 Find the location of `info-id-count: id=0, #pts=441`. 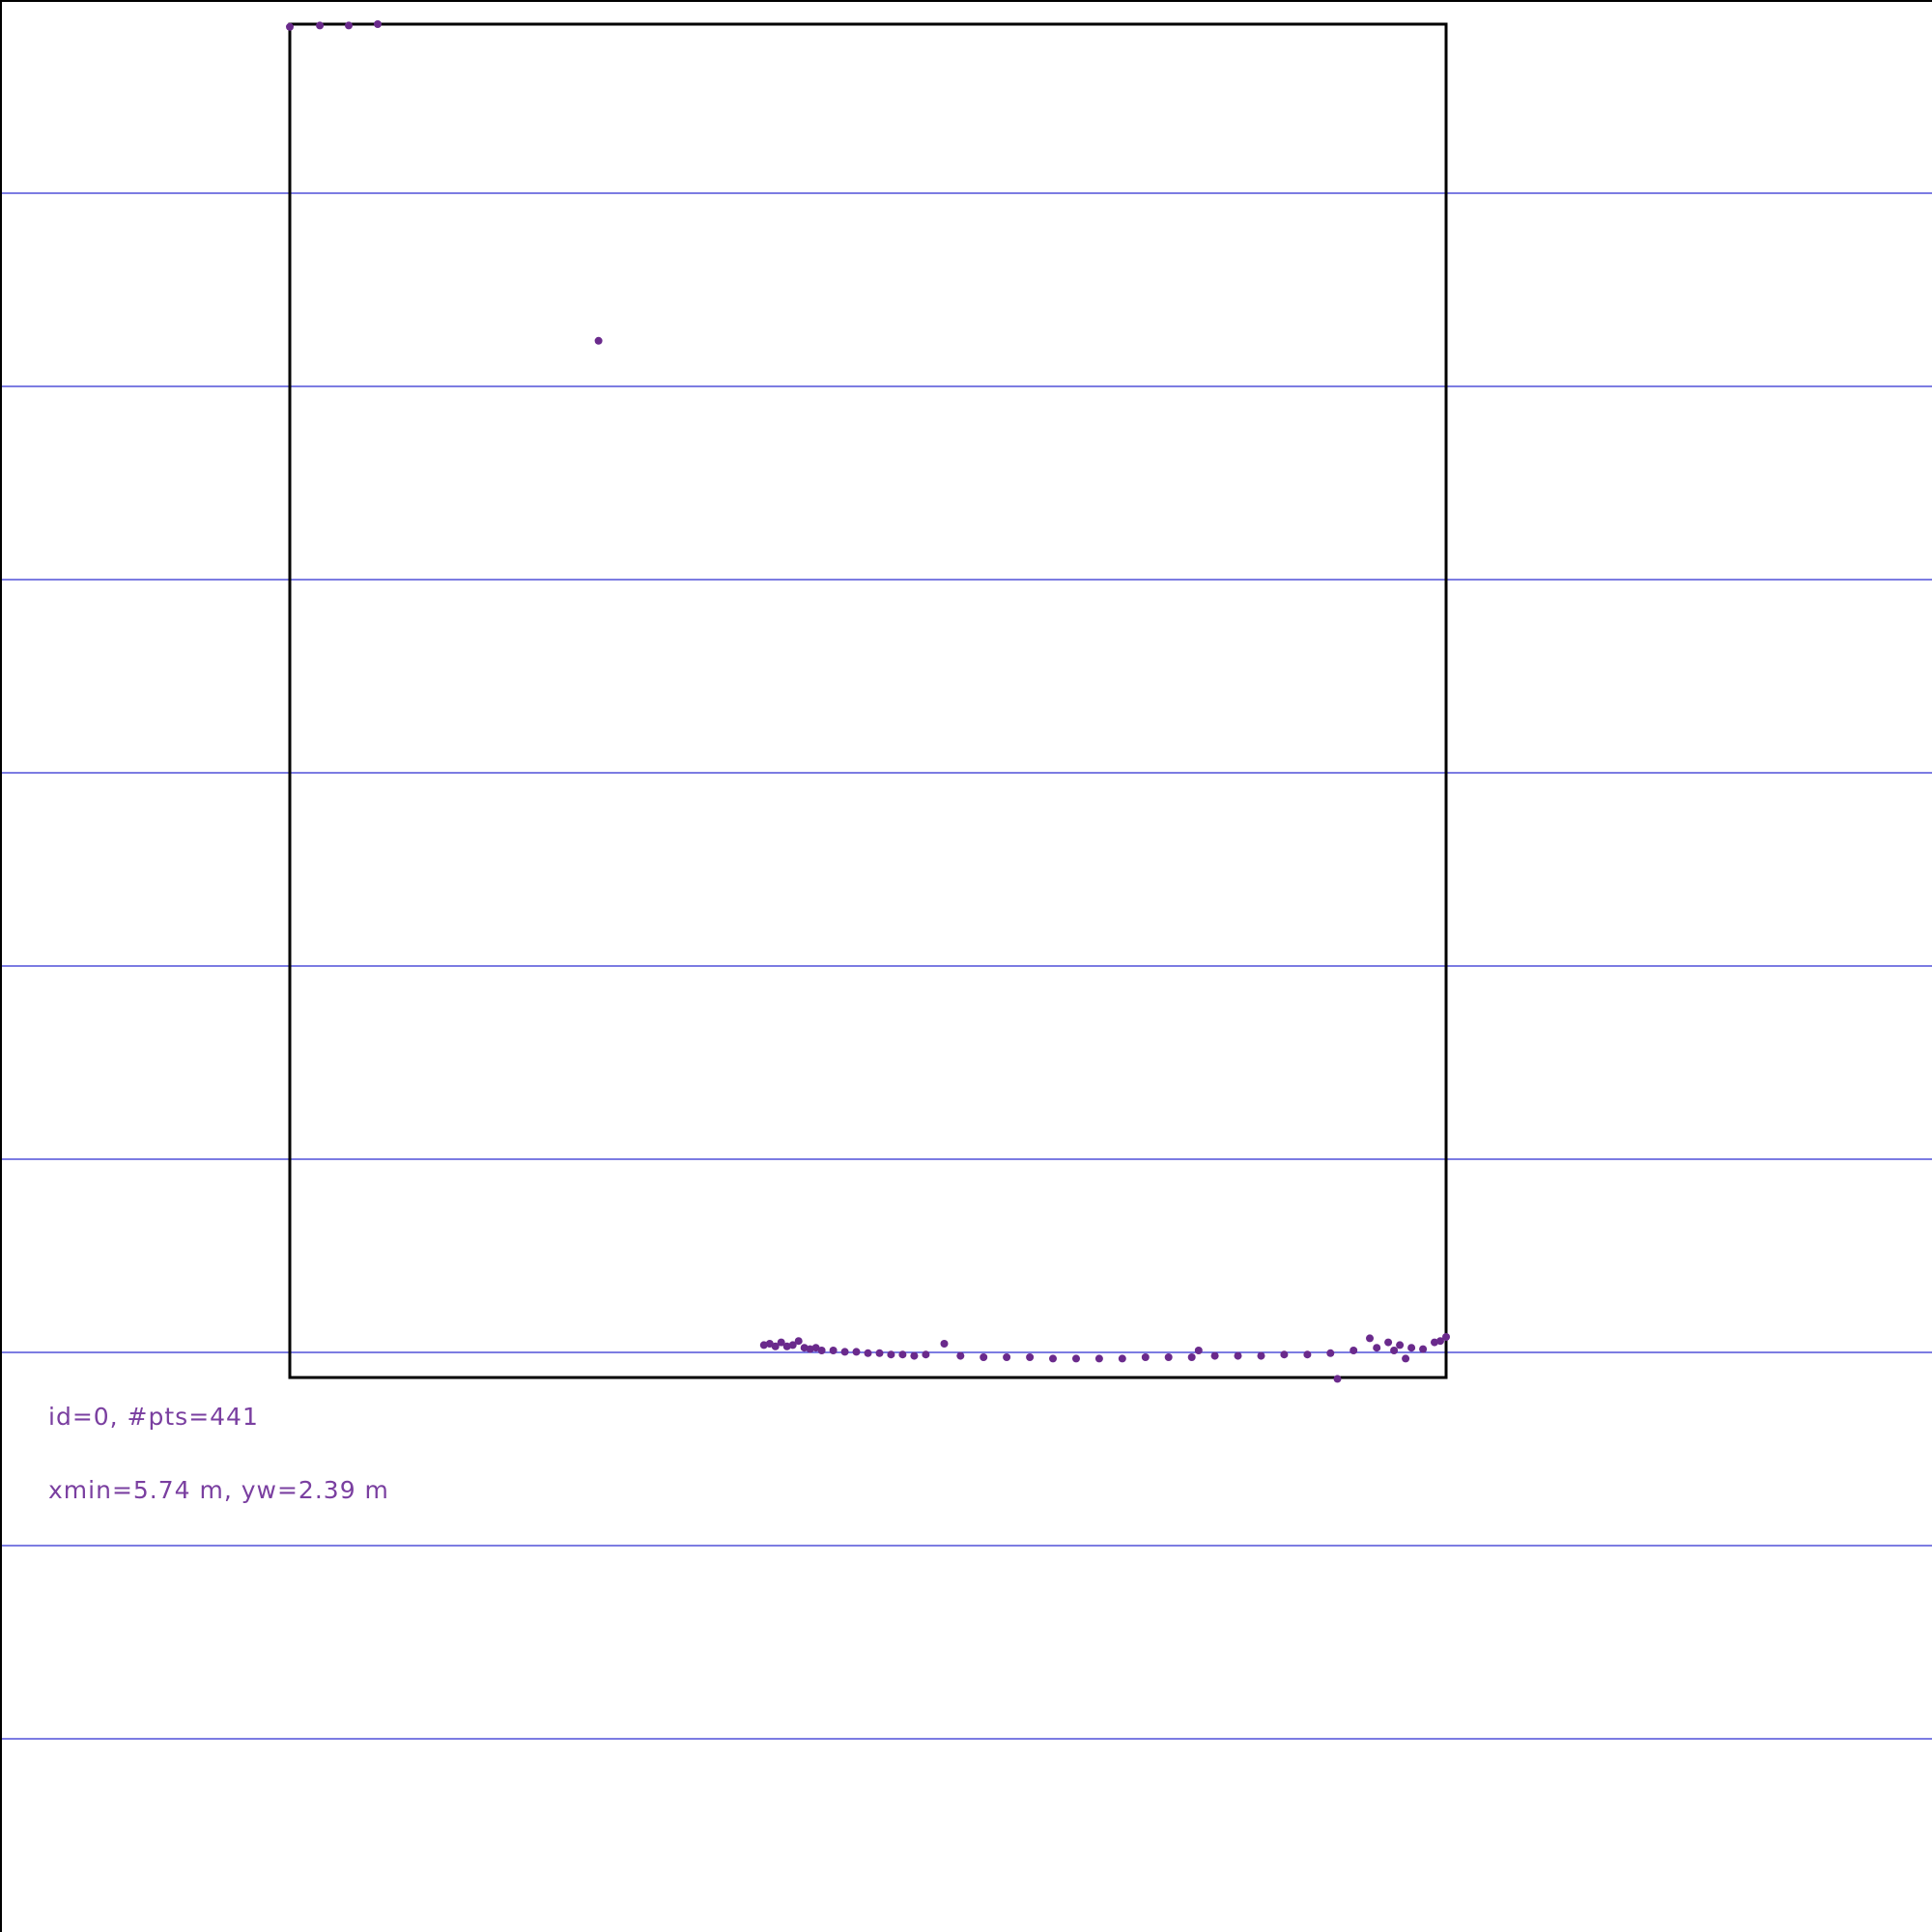

info-id-count: id=0, #pts=441 is located at coordinates (153, 1417).